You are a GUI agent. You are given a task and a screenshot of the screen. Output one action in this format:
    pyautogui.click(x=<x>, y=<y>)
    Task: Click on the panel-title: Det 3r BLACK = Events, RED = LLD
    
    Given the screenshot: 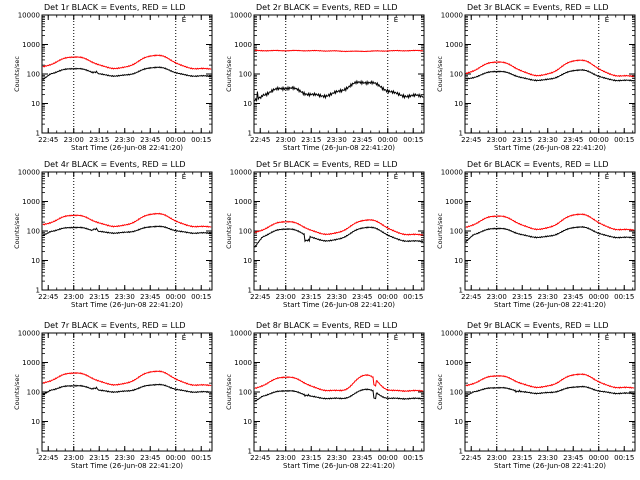 What is the action you would take?
    pyautogui.click(x=538, y=7)
    